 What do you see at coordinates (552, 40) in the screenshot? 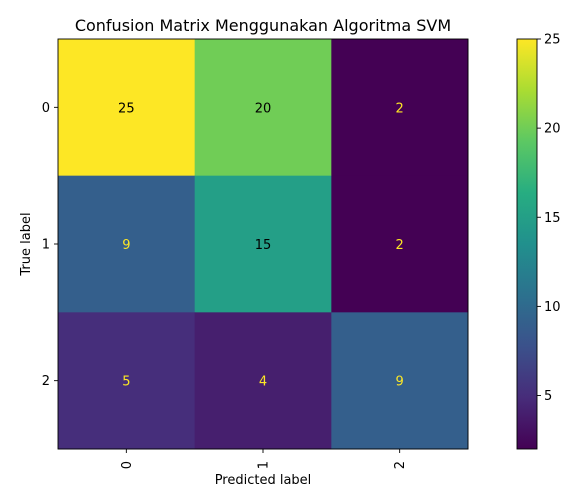
I see `colorbar-tick-label: 25` at bounding box center [552, 40].